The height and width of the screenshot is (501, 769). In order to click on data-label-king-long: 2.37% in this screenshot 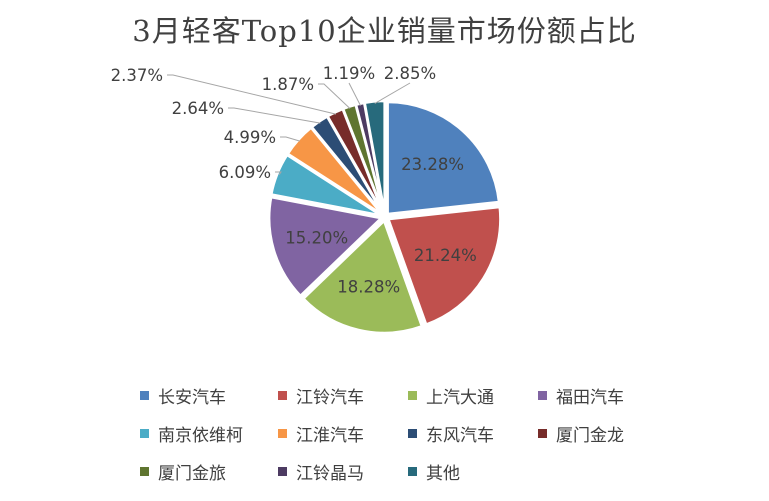, I will do `click(137, 75)`.